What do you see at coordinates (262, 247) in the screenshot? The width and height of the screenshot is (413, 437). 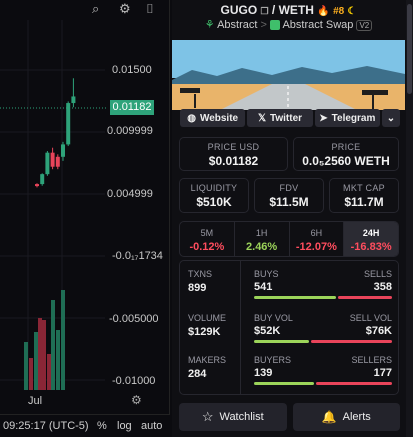 I see `change-1h: 2.46%` at bounding box center [262, 247].